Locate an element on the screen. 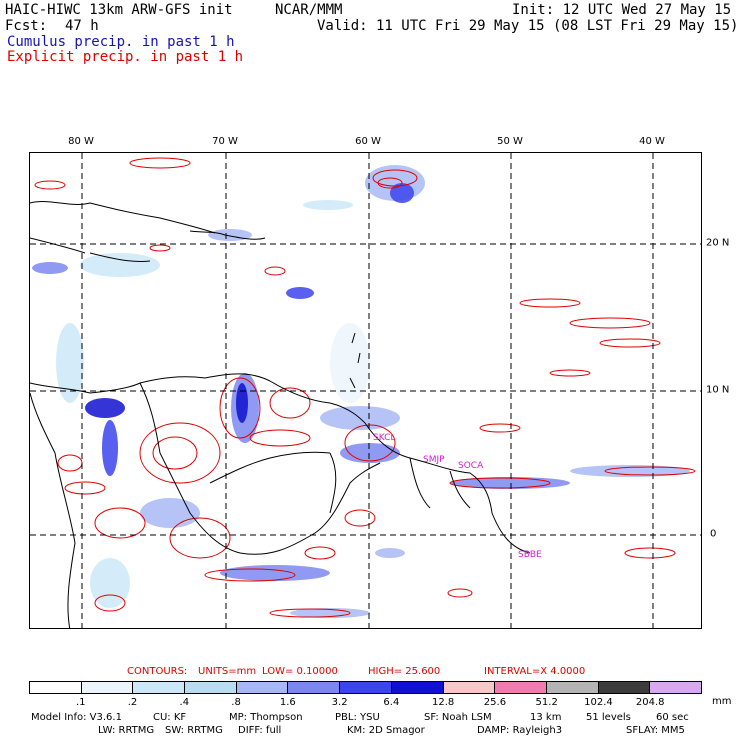  model-info-line1-2: MP: Thompson is located at coordinates (266, 717).